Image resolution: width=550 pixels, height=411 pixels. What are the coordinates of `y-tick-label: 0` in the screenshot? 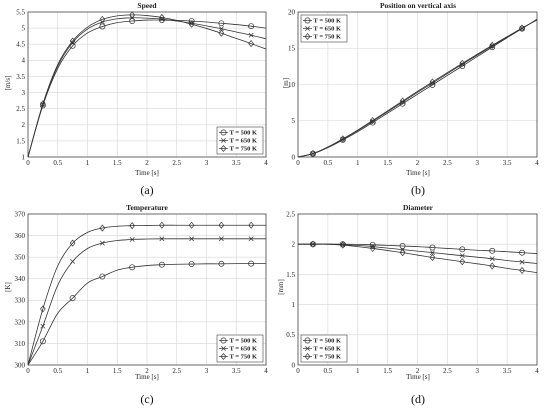 It's located at (294, 157).